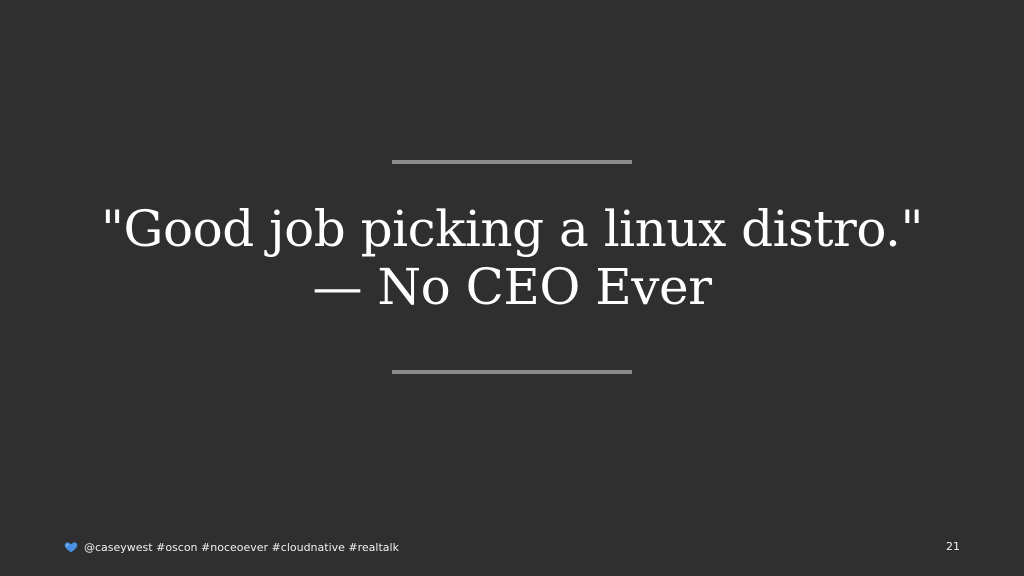 Image resolution: width=1024 pixels, height=576 pixels. What do you see at coordinates (512, 162) in the screenshot?
I see `top-divider` at bounding box center [512, 162].